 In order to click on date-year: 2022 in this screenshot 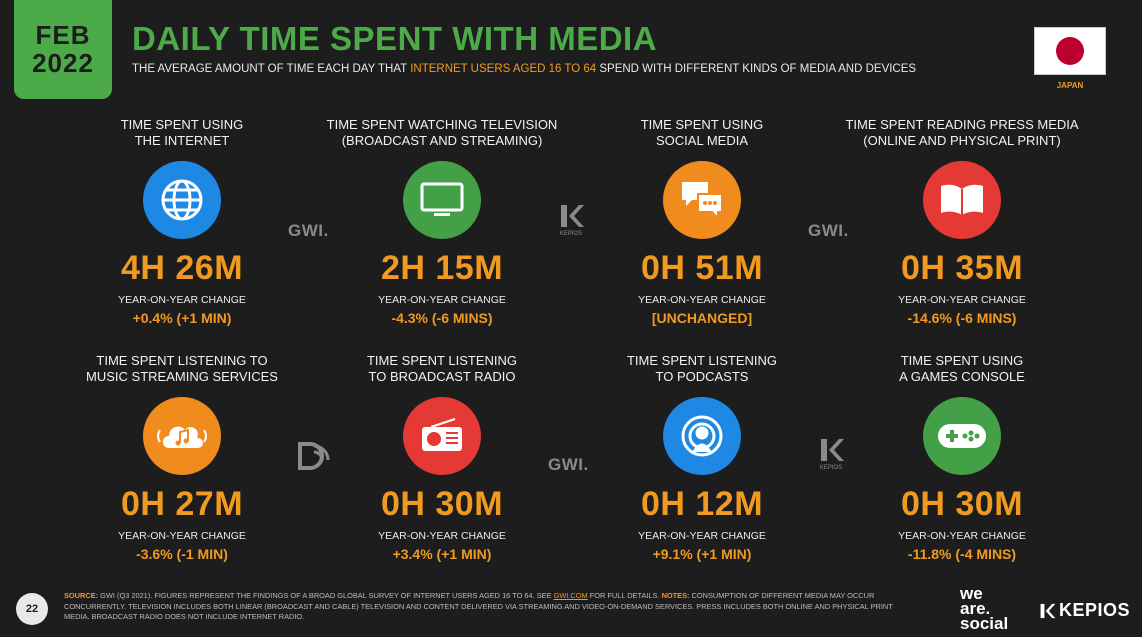, I will do `click(63, 62)`.